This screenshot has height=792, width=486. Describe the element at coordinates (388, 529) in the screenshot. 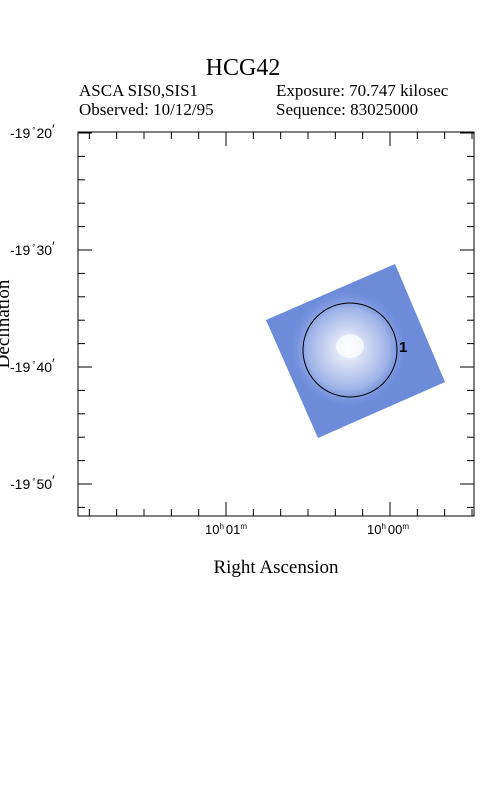

I see `x-tick-label: 10h 00m` at that location.